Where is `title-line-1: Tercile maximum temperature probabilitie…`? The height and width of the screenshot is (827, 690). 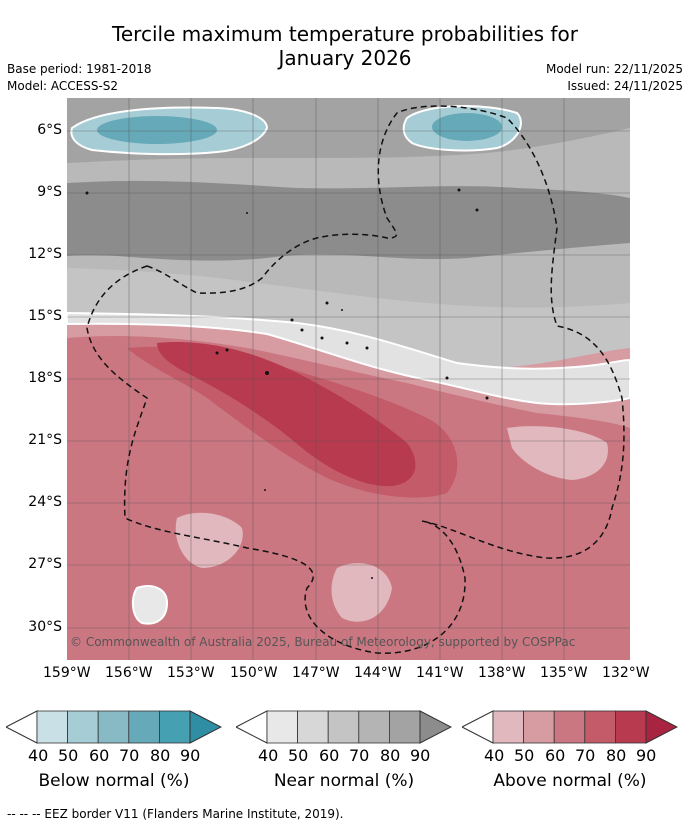
title-line-1: Tercile maximum temperature probabilitie… is located at coordinates (345, 34).